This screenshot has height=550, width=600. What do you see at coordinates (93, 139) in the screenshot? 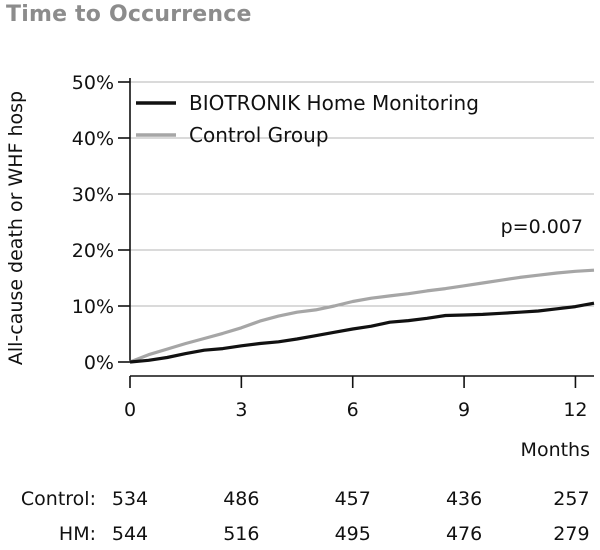
I see `y-tick-label-4: 40%` at bounding box center [93, 139].